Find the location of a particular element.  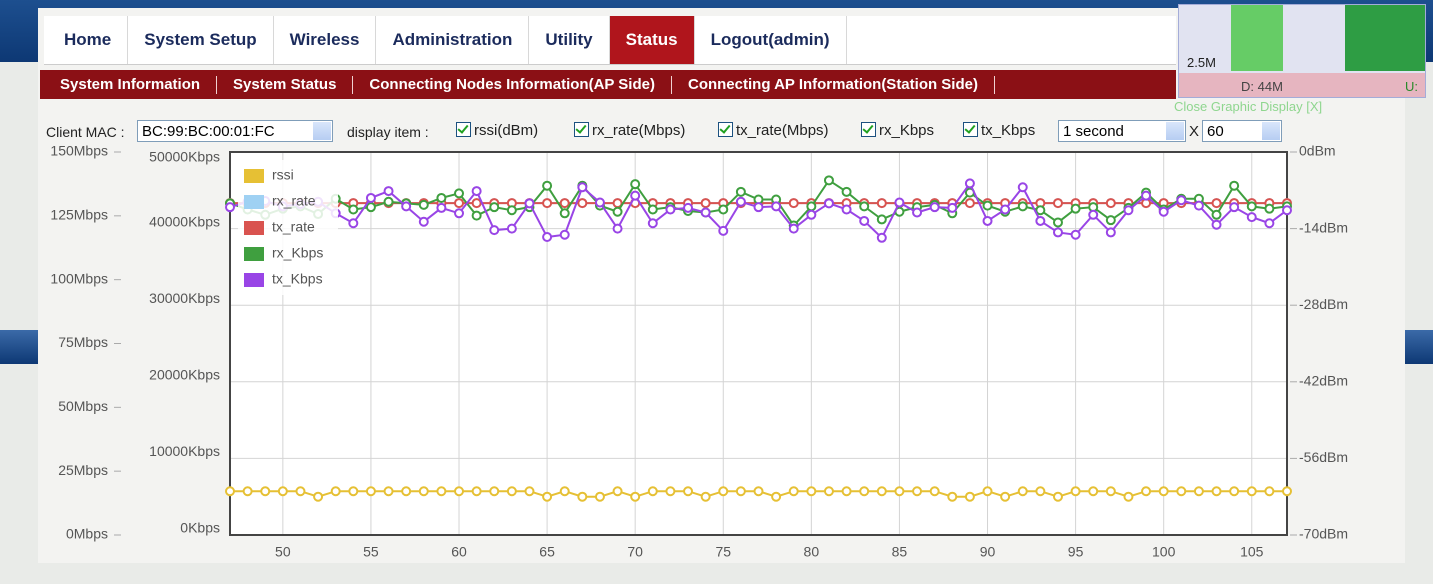

checkbox: rx_Kbps is located at coordinates (897, 130).